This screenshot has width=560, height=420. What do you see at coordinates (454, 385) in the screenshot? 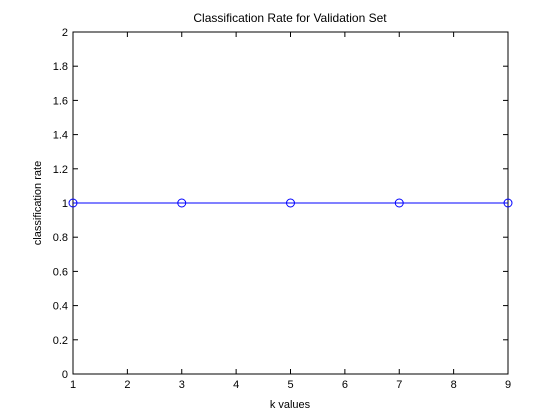
I see `x-tick-label: 8` at bounding box center [454, 385].